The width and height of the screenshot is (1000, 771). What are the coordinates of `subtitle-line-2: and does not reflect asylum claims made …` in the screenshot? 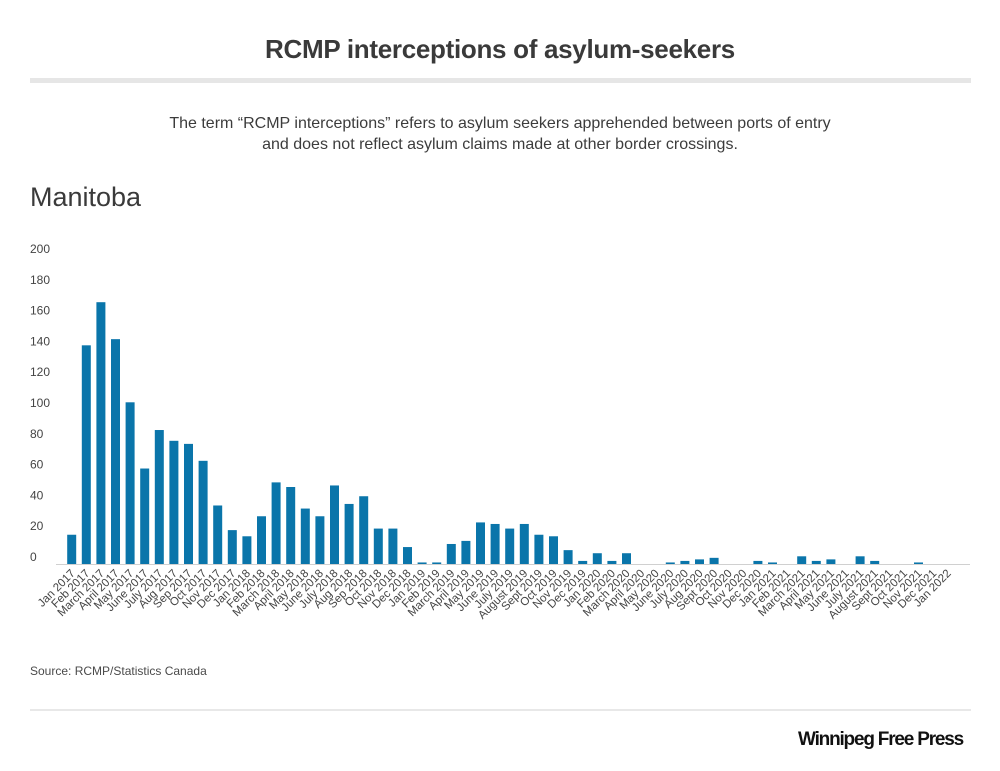 It's located at (500, 144).